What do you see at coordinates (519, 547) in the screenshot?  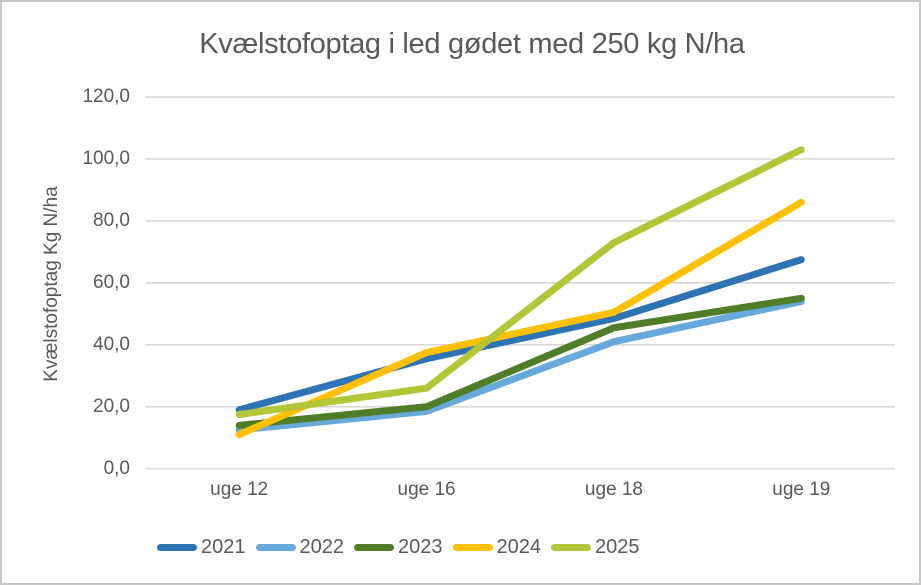 I see `legend-label: 2024` at bounding box center [519, 547].